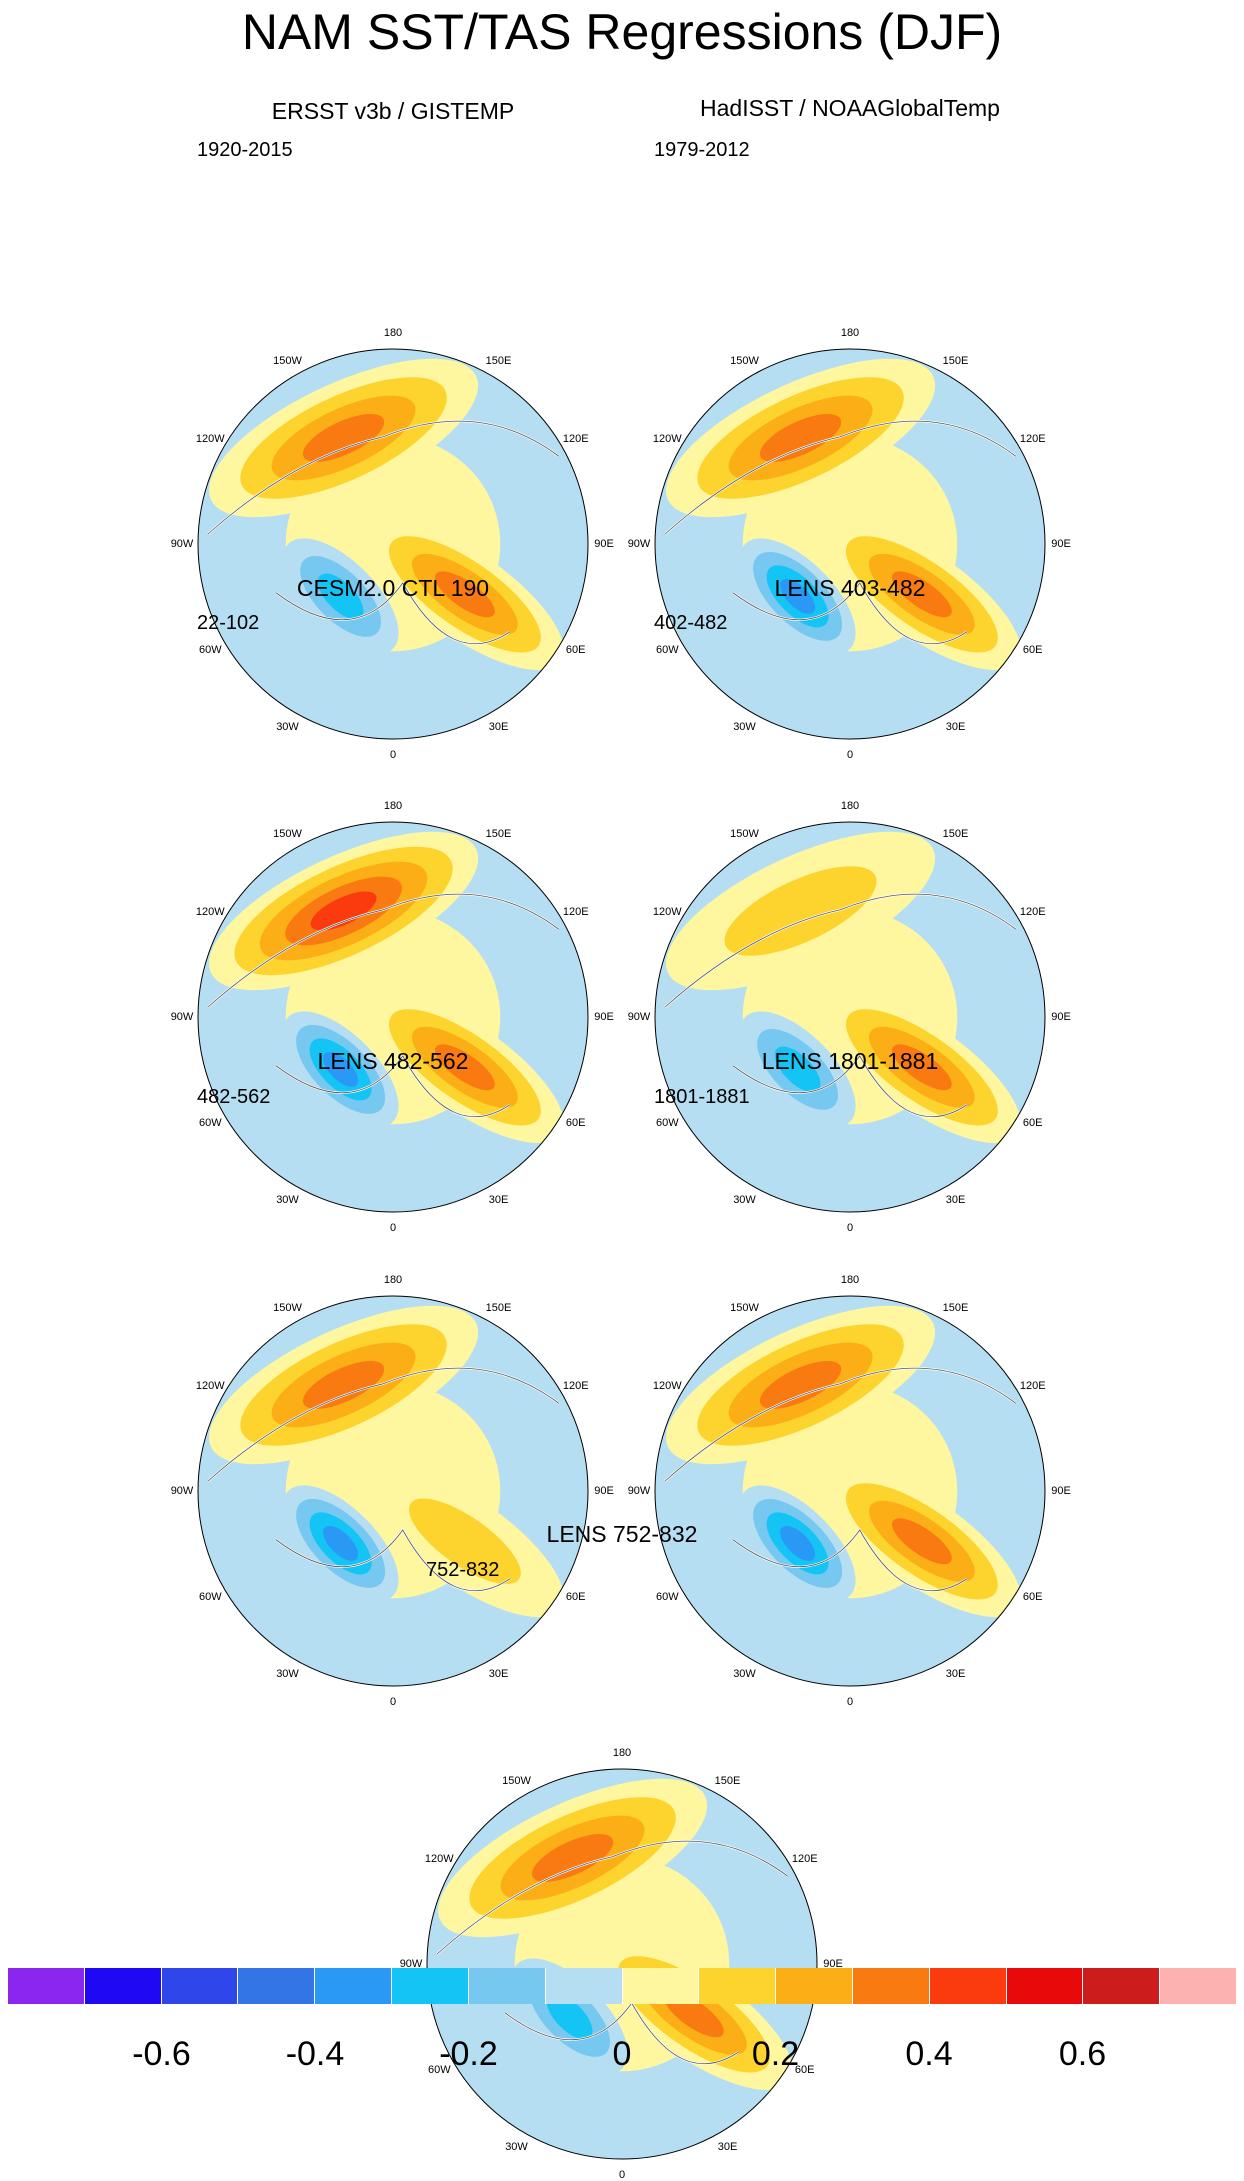 Image resolution: width=1244 pixels, height=2181 pixels. What do you see at coordinates (1082, 2054) in the screenshot?
I see `colorbar-tick-label: 0.6` at bounding box center [1082, 2054].